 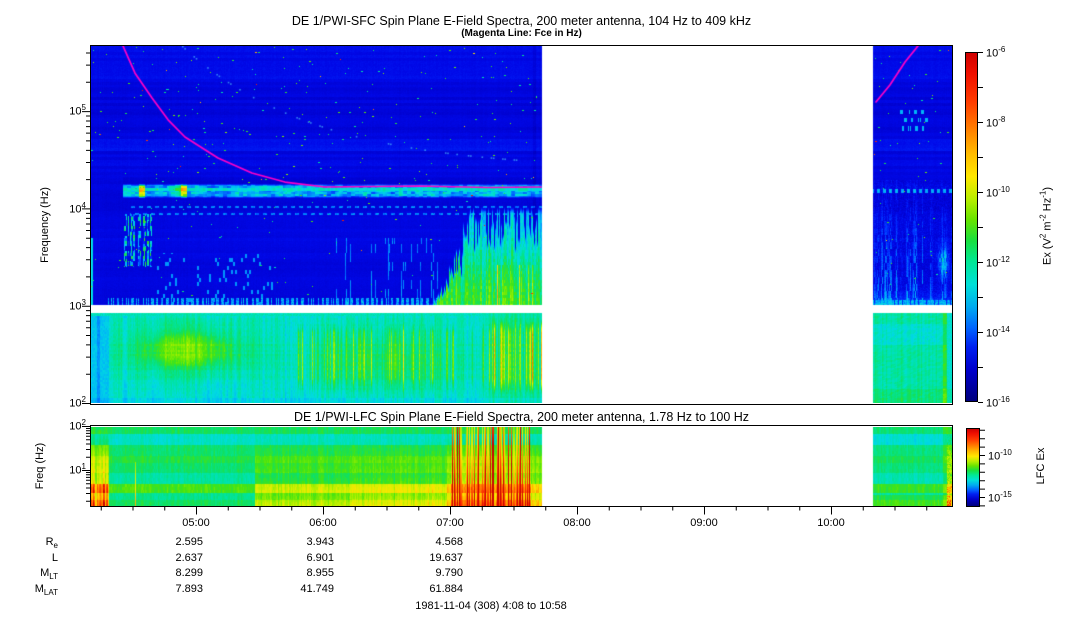 What do you see at coordinates (577, 523) in the screenshot?
I see `time-tick-label: 08:00` at bounding box center [577, 523].